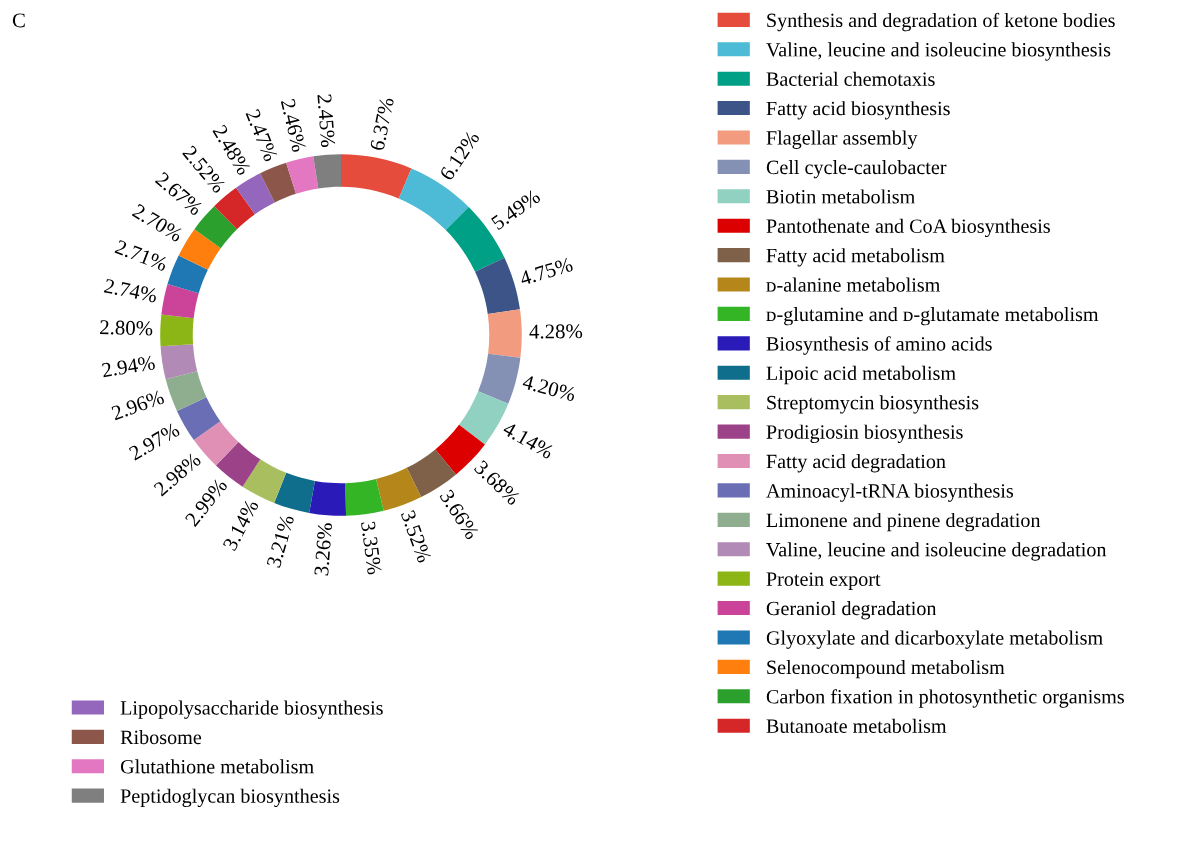 Image resolution: width=1196 pixels, height=849 pixels. Describe the element at coordinates (382, 123) in the screenshot. I see `data-label: 6.37%` at that location.